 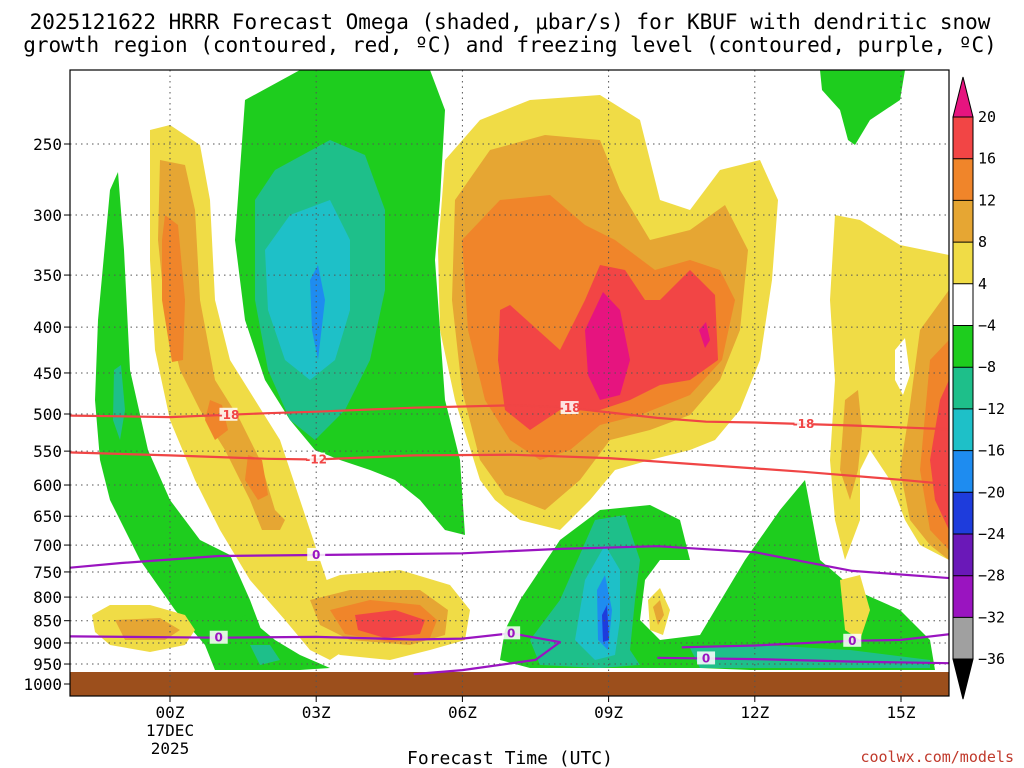 What do you see at coordinates (982, 242) in the screenshot?
I see `colorbar-label: 8` at bounding box center [982, 242].